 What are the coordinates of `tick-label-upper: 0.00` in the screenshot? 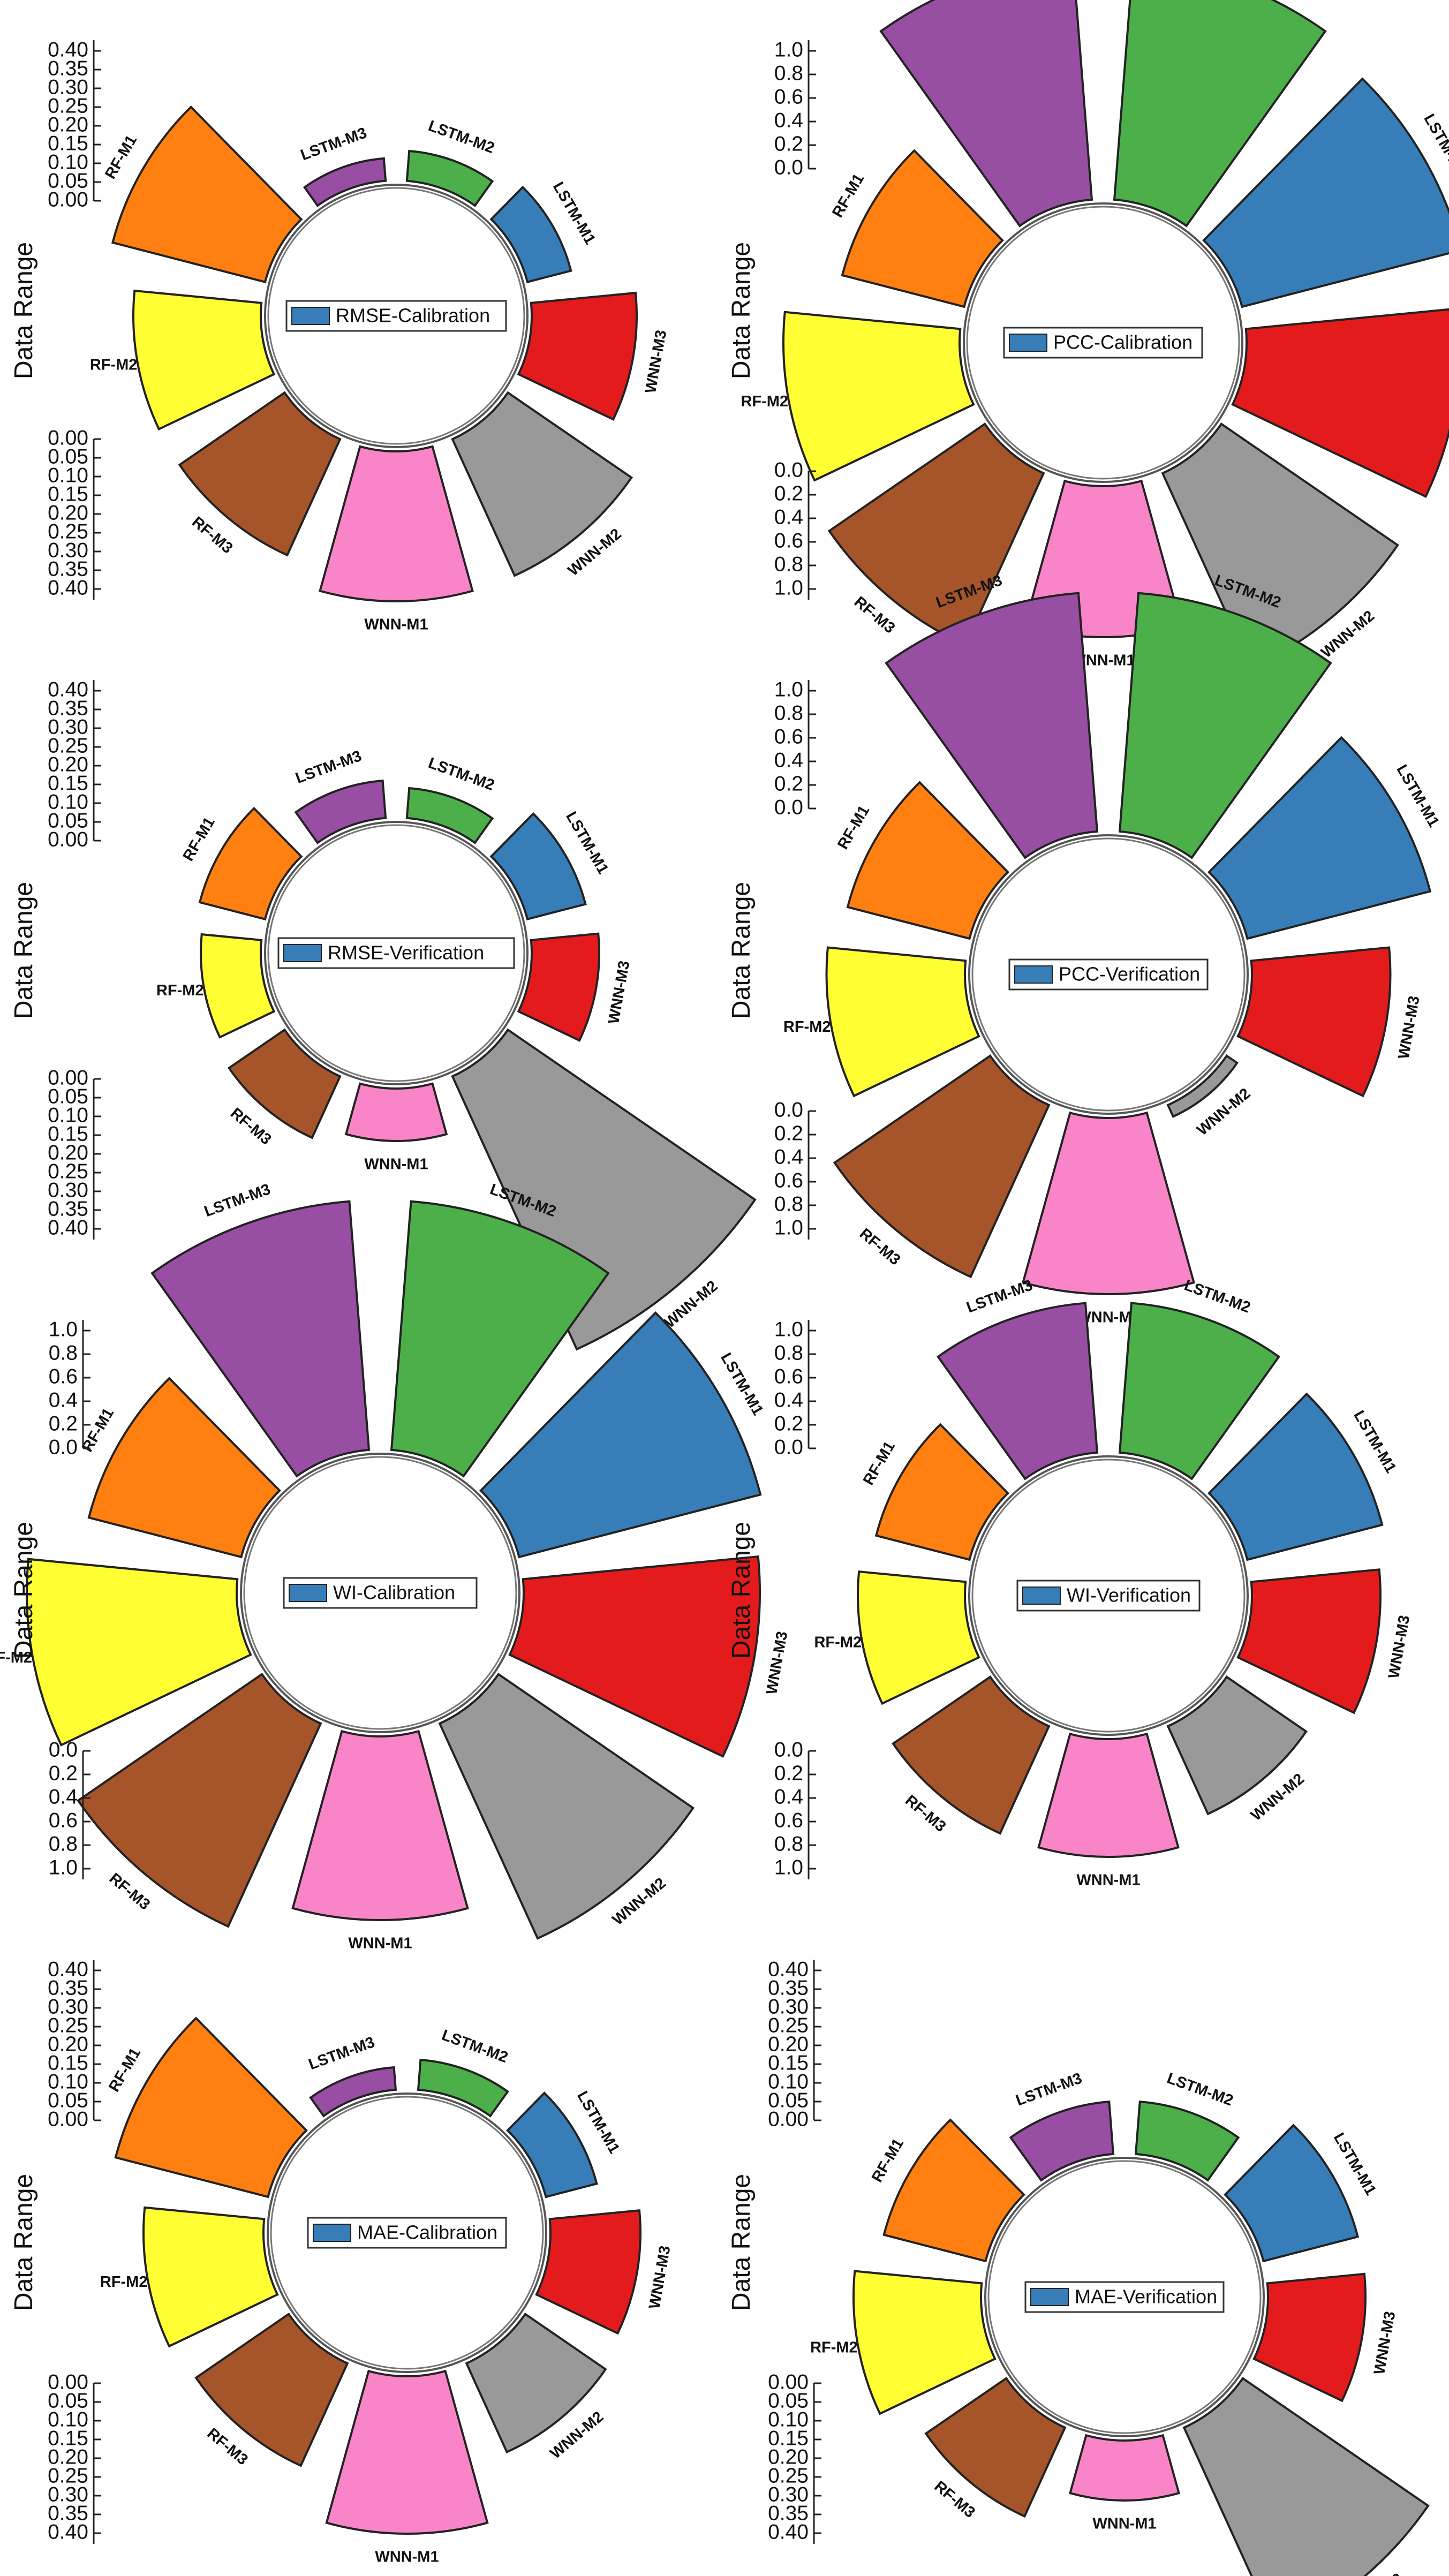 It's located at (68, 839).